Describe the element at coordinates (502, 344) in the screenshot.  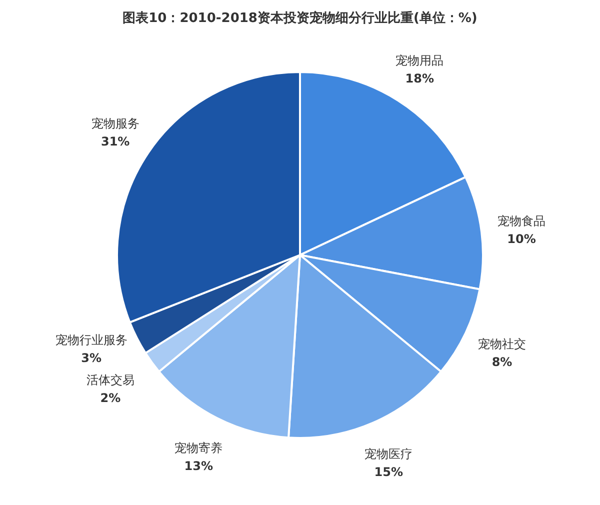
I see `slice-label: 宠物社交` at that location.